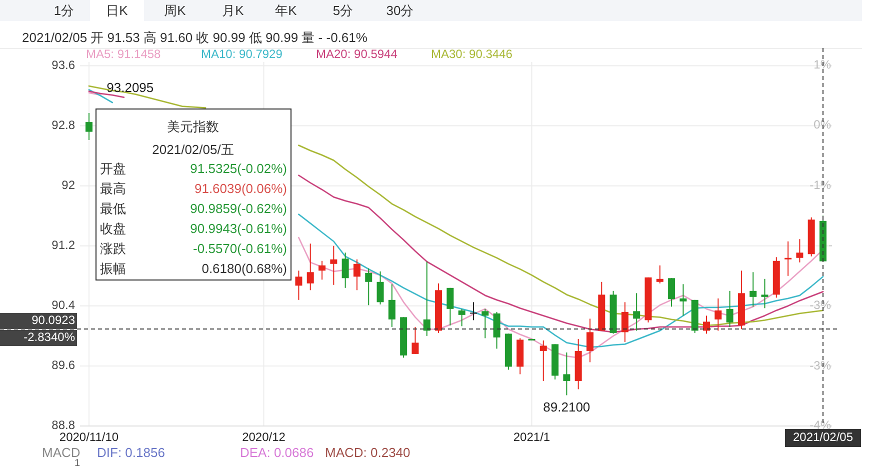 This screenshot has width=869, height=467. What do you see at coordinates (54, 320) in the screenshot?
I see `ref-line-label: 90.0923` at bounding box center [54, 320].